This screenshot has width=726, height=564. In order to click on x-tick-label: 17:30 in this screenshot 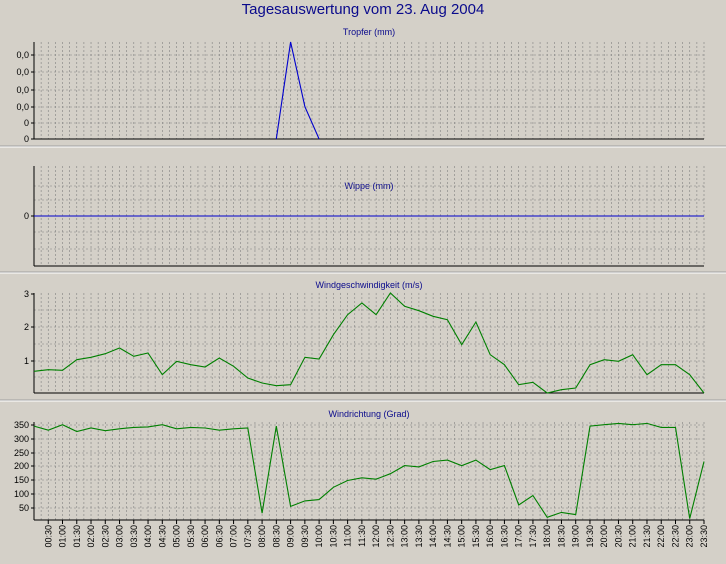, I will do `click(533, 536)`.